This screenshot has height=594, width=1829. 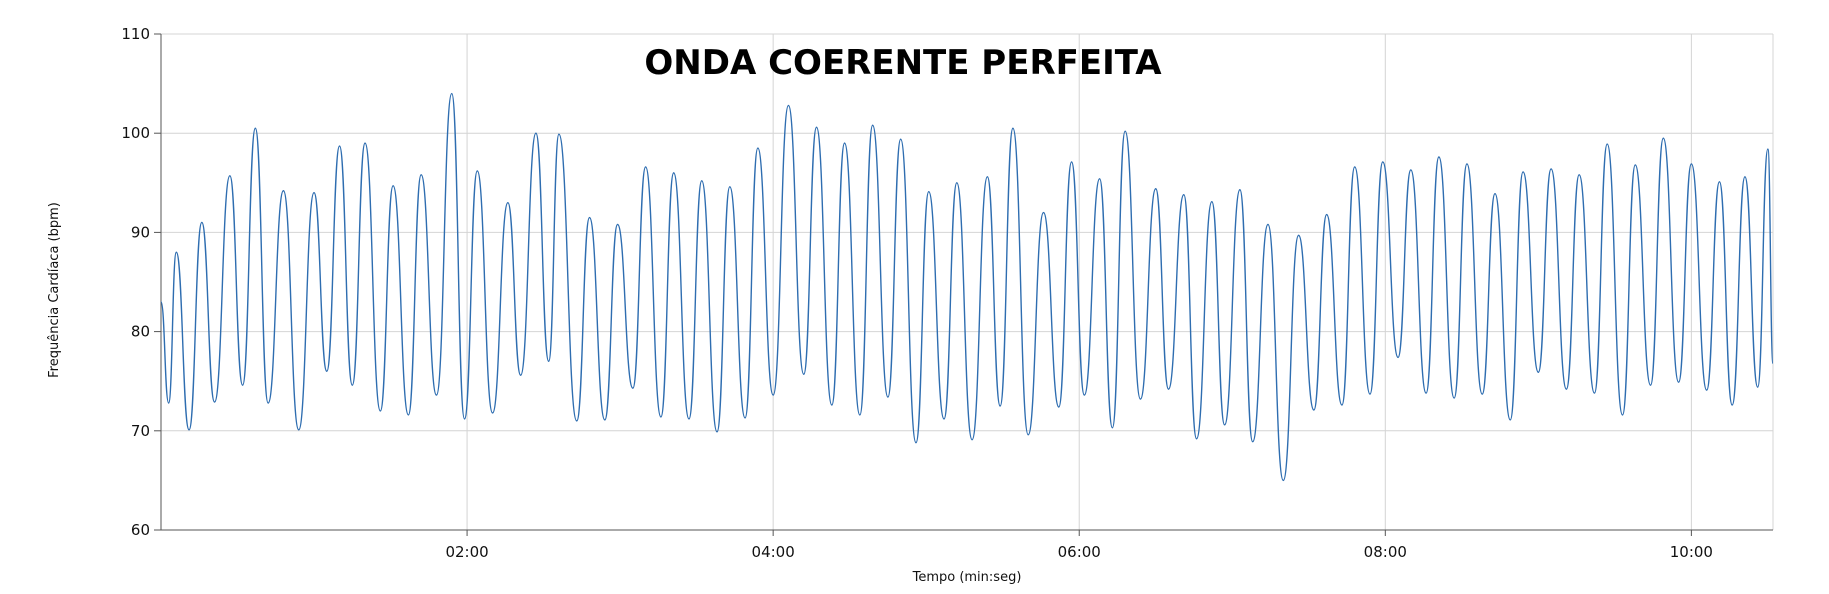 I want to click on x-tick-label: 06:00, so click(x=1079, y=552).